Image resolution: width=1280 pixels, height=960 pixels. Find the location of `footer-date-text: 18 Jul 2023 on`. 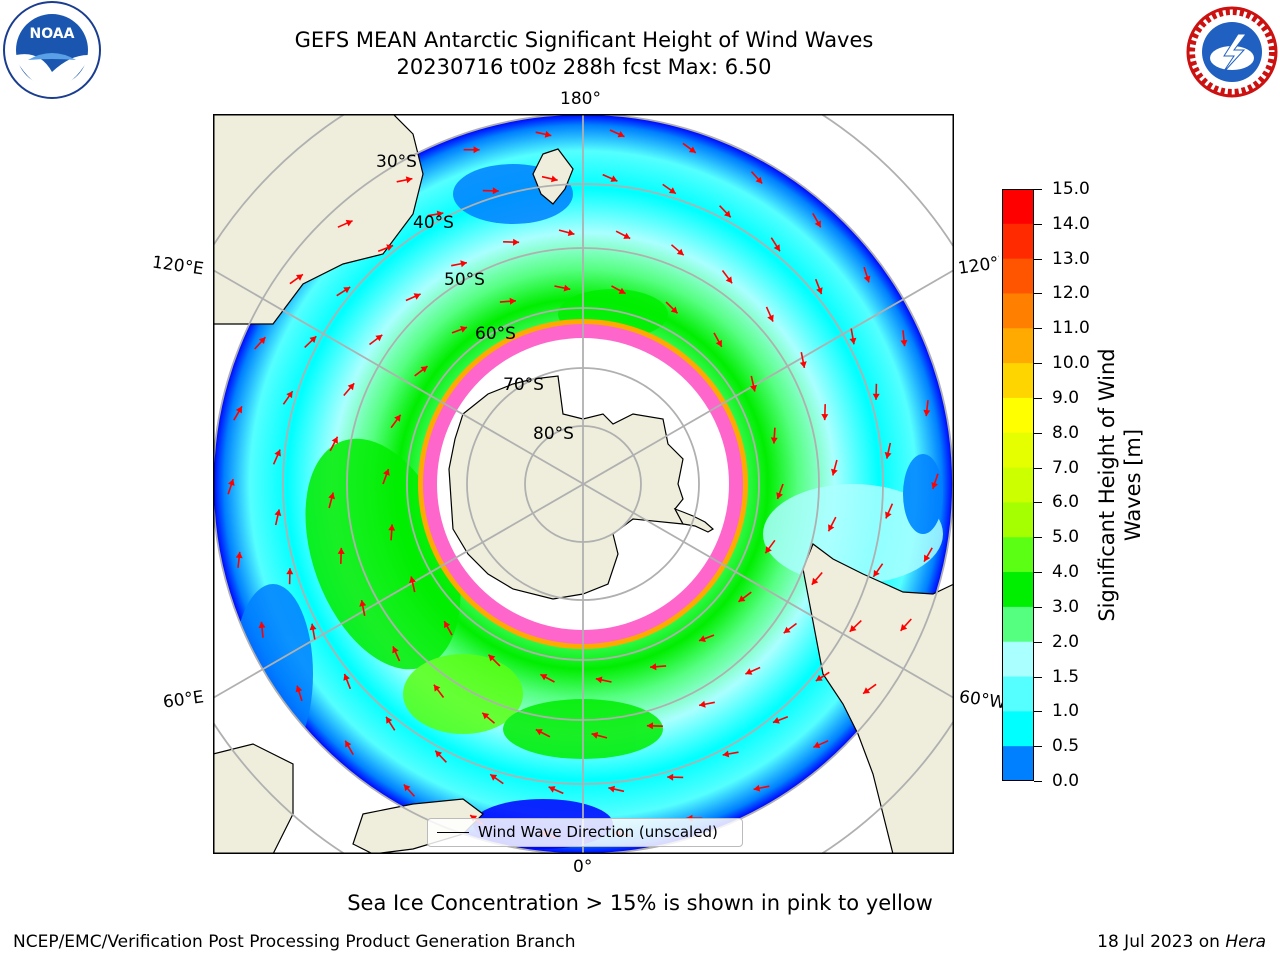

footer-date-text: 18 Jul 2023 on is located at coordinates (1161, 942).